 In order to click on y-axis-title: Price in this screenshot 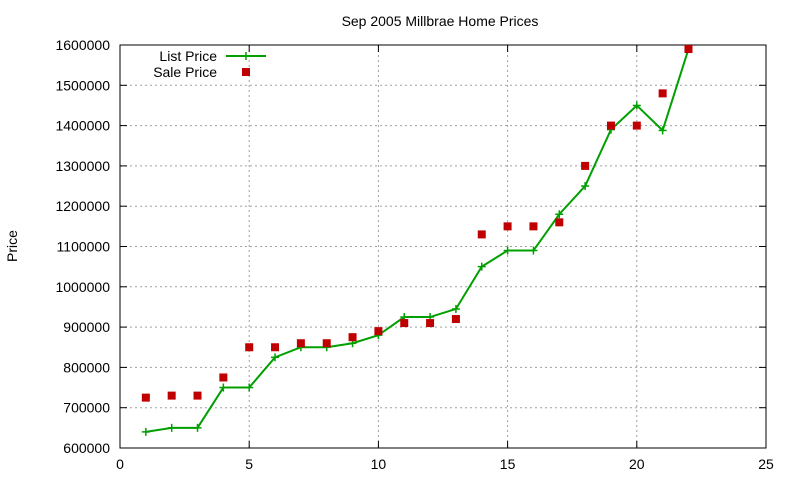, I will do `click(12, 246)`.